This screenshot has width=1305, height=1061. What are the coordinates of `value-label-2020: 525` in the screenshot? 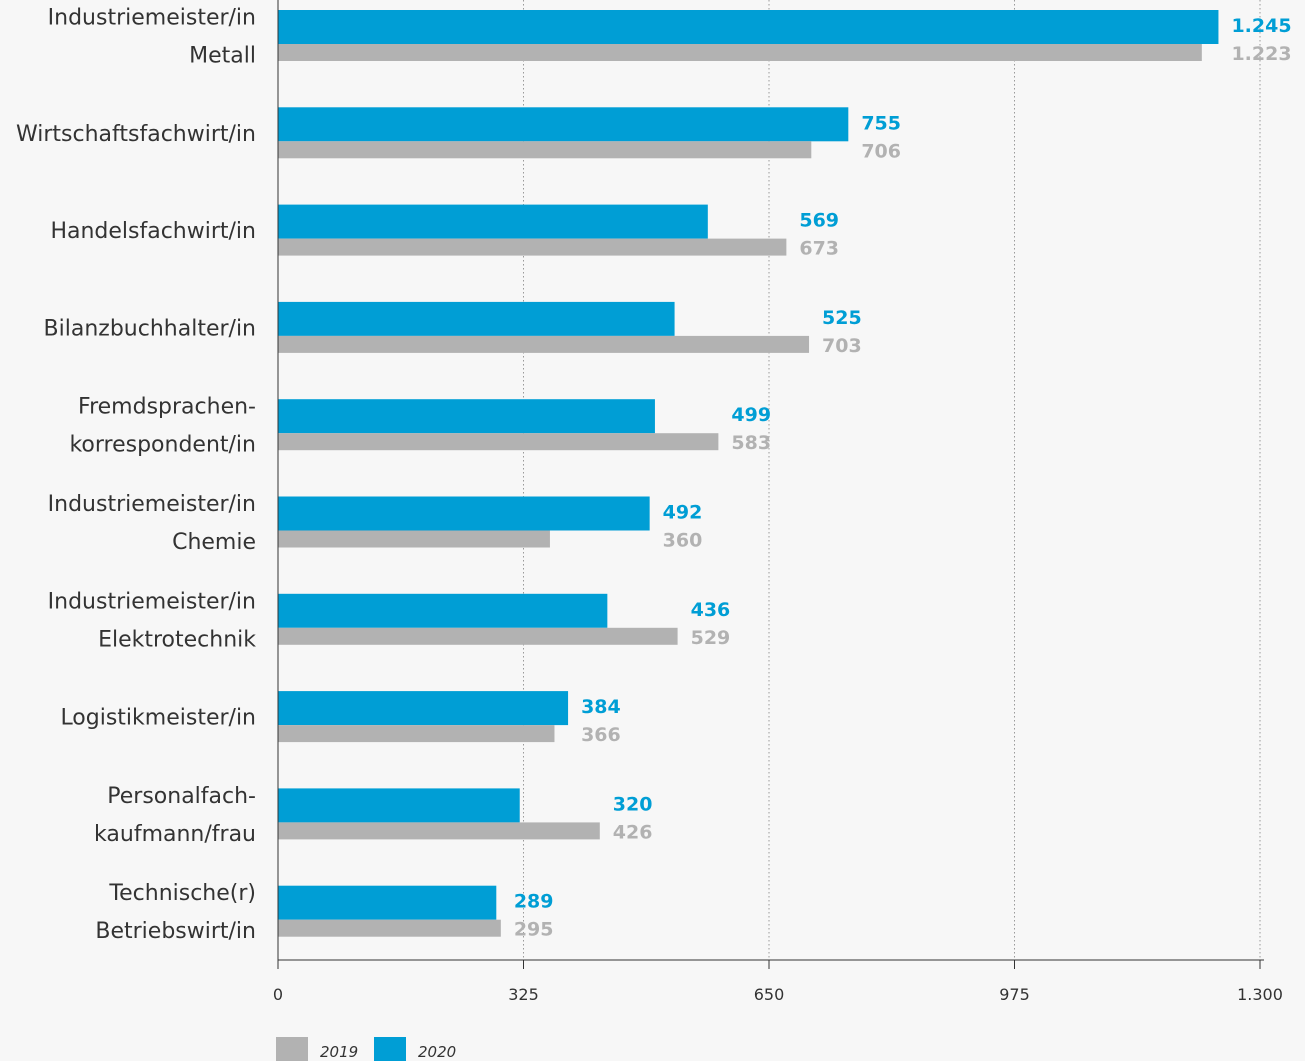 It's located at (842, 318).